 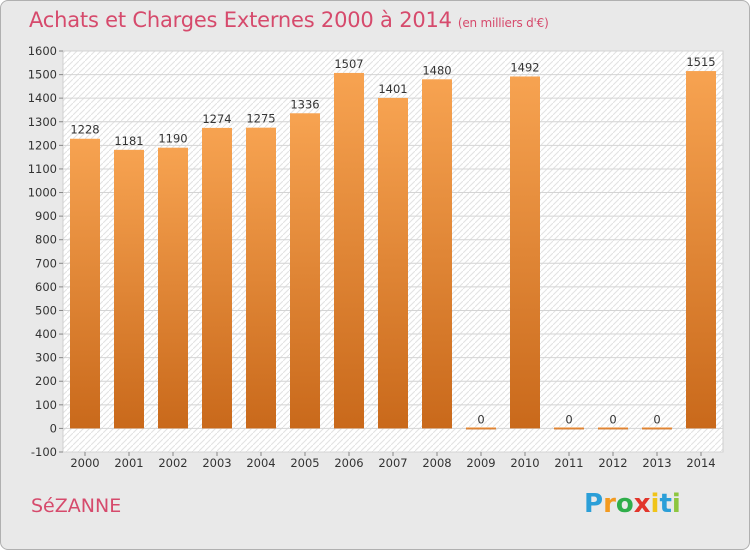 I want to click on y-tick-label: 400, so click(x=46, y=334).